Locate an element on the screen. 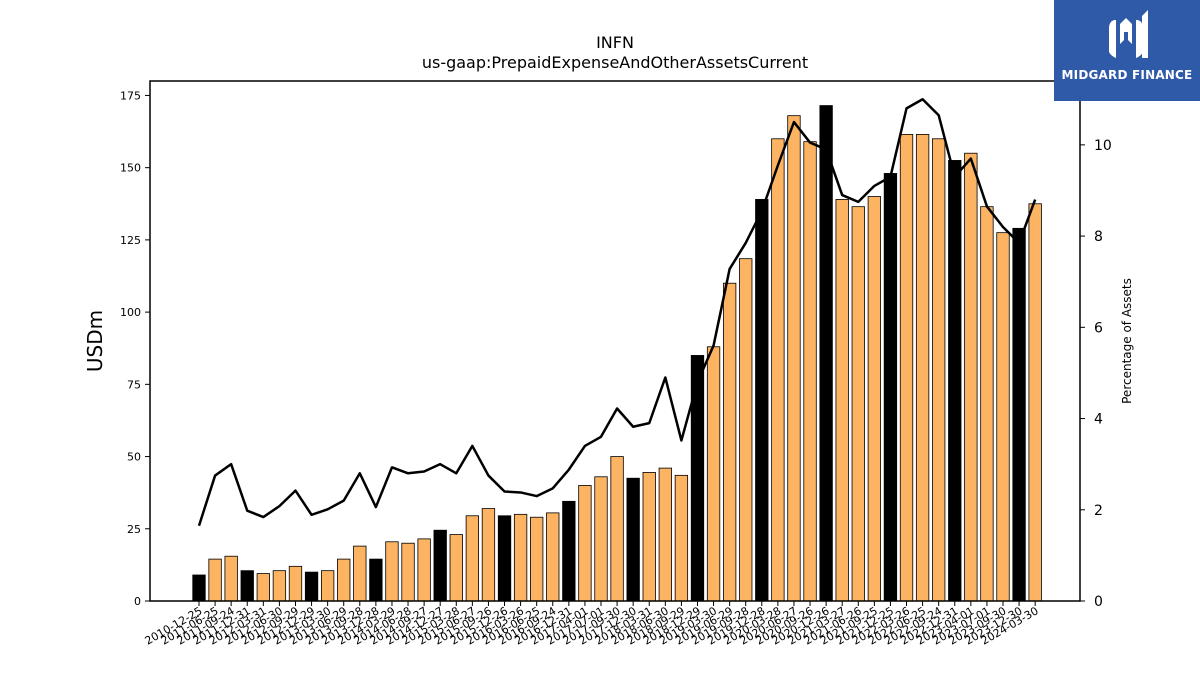  y-tick-label: 175 is located at coordinates (130, 95).